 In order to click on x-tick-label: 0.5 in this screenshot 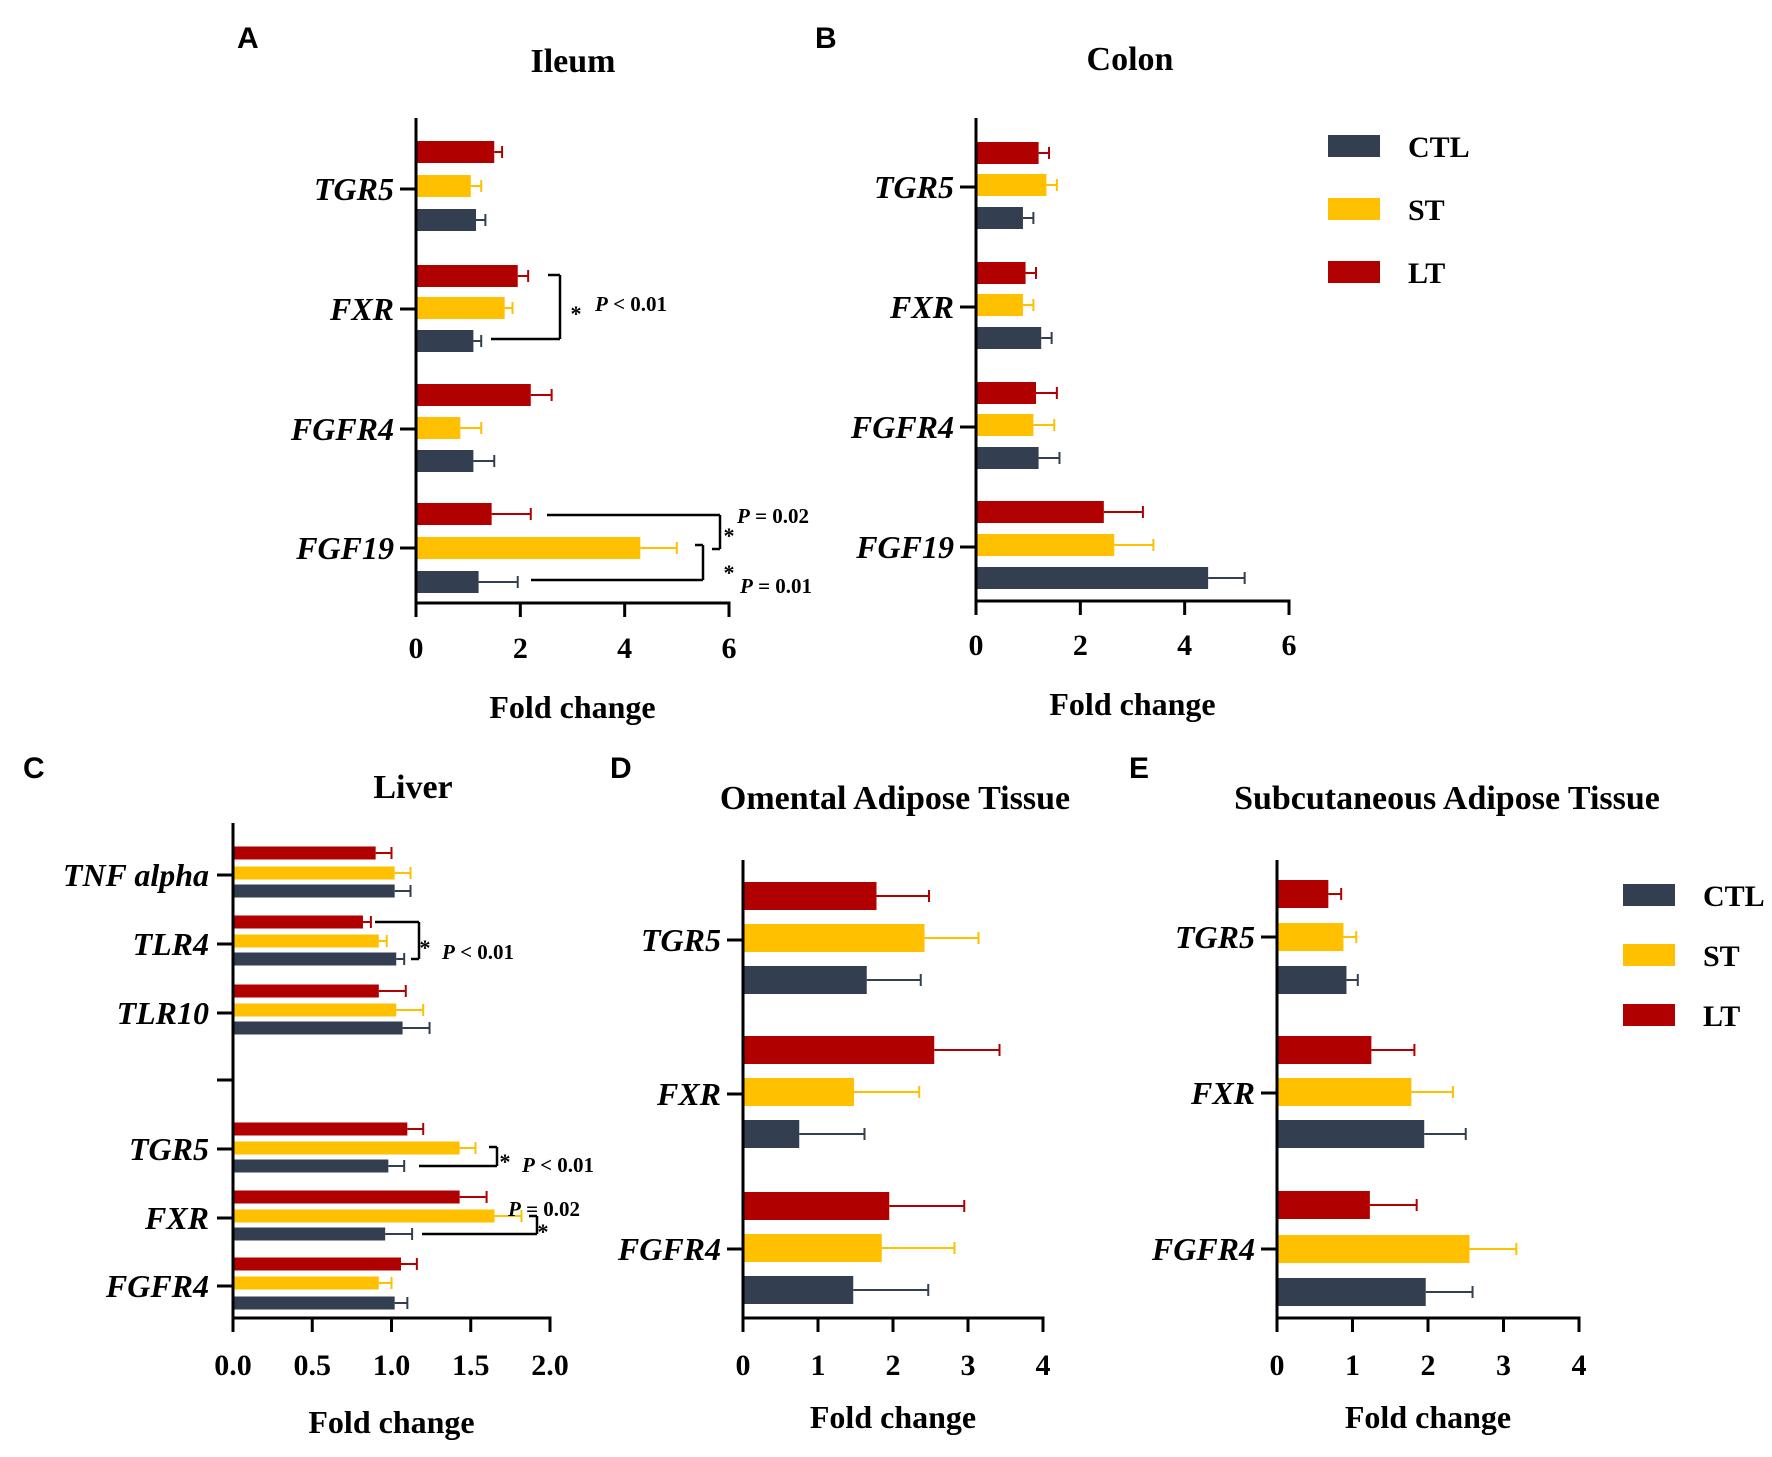, I will do `click(313, 1365)`.